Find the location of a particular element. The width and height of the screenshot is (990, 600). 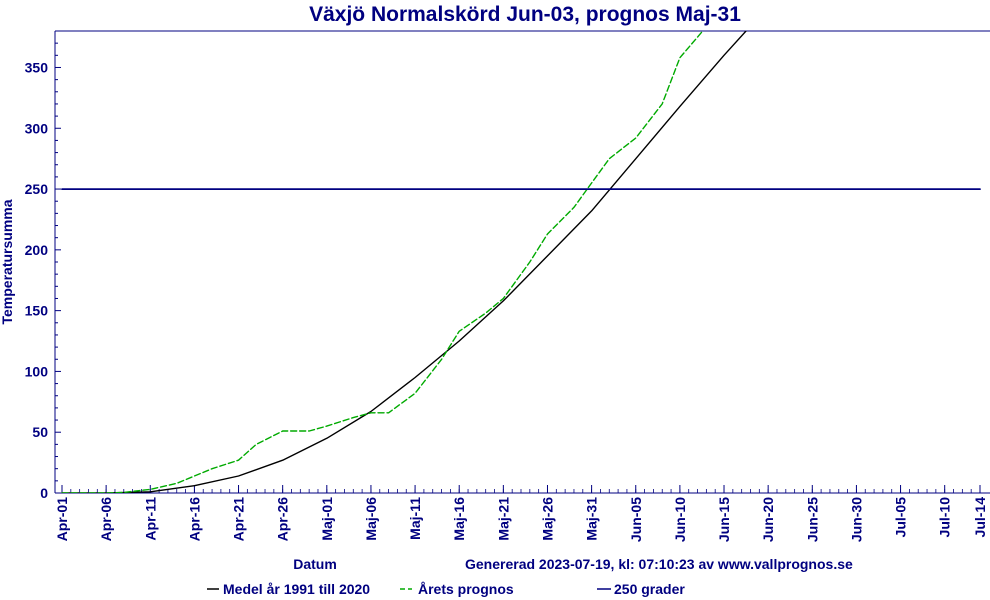

x-tick-label: Maj-21 is located at coordinates (503, 519).